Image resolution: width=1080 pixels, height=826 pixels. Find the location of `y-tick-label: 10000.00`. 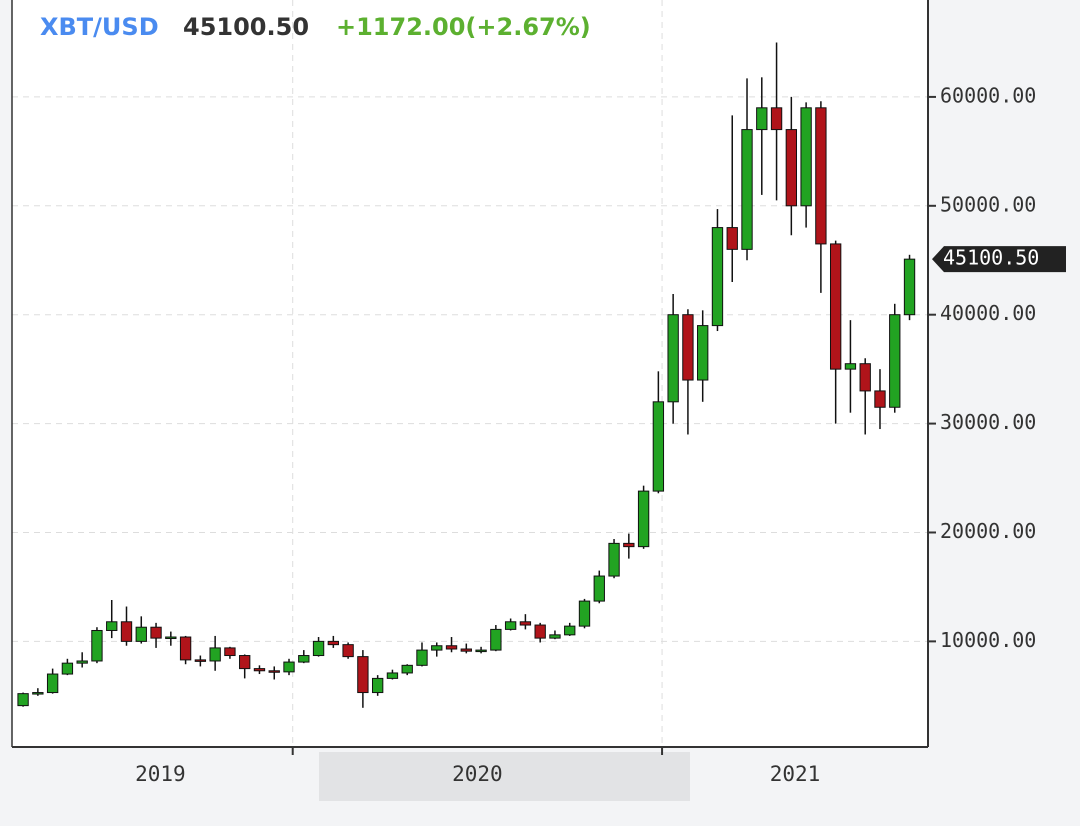

y-tick-label: 10000.00 is located at coordinates (988, 640).